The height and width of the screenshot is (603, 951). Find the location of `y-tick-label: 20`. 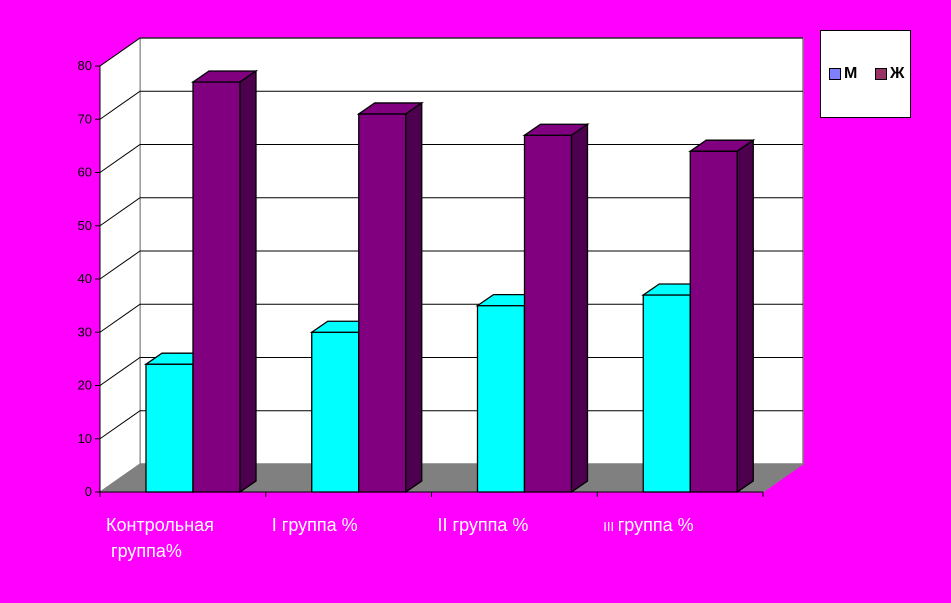

y-tick-label: 20 is located at coordinates (85, 385).